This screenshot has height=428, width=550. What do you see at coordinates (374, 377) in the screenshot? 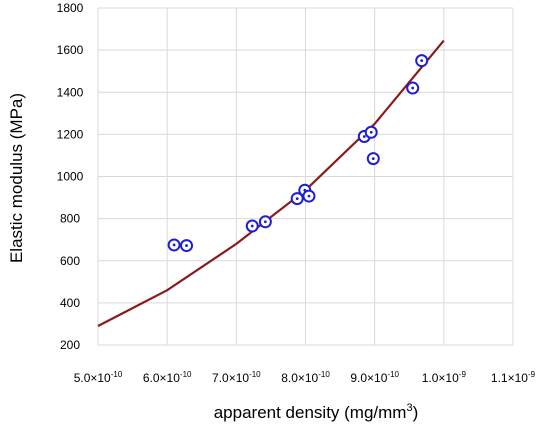
I see `x-tick-label: 9.0×10⁻¹⁰` at bounding box center [374, 377].